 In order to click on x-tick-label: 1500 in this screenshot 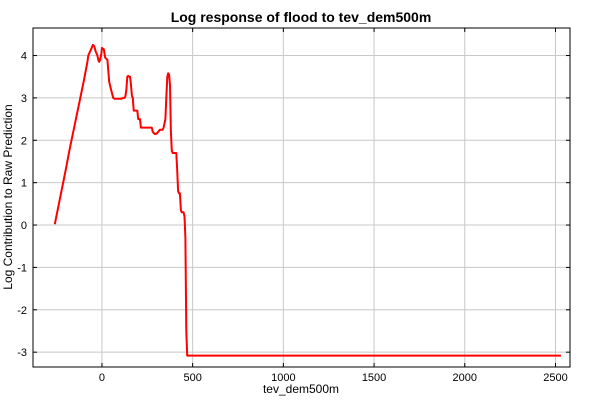, I will do `click(374, 378)`.